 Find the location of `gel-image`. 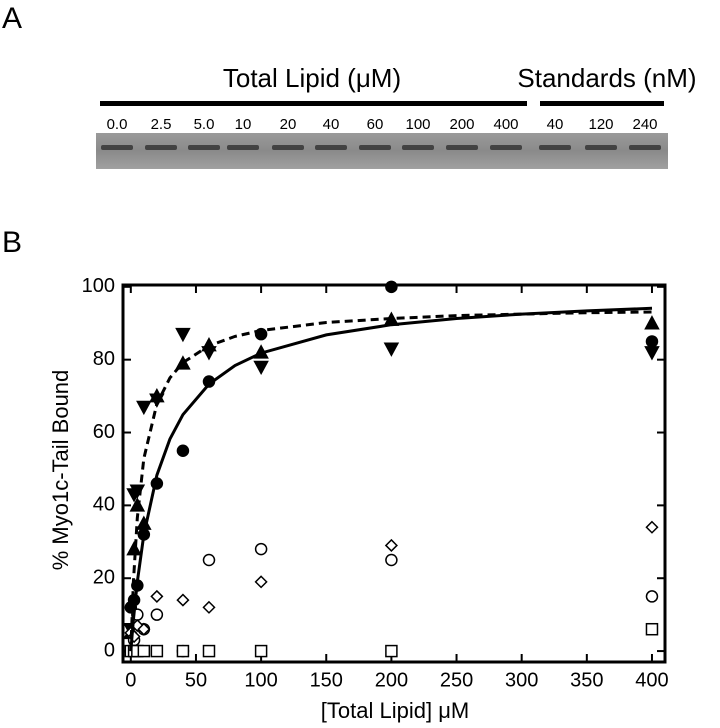

gel-image is located at coordinates (382, 151).